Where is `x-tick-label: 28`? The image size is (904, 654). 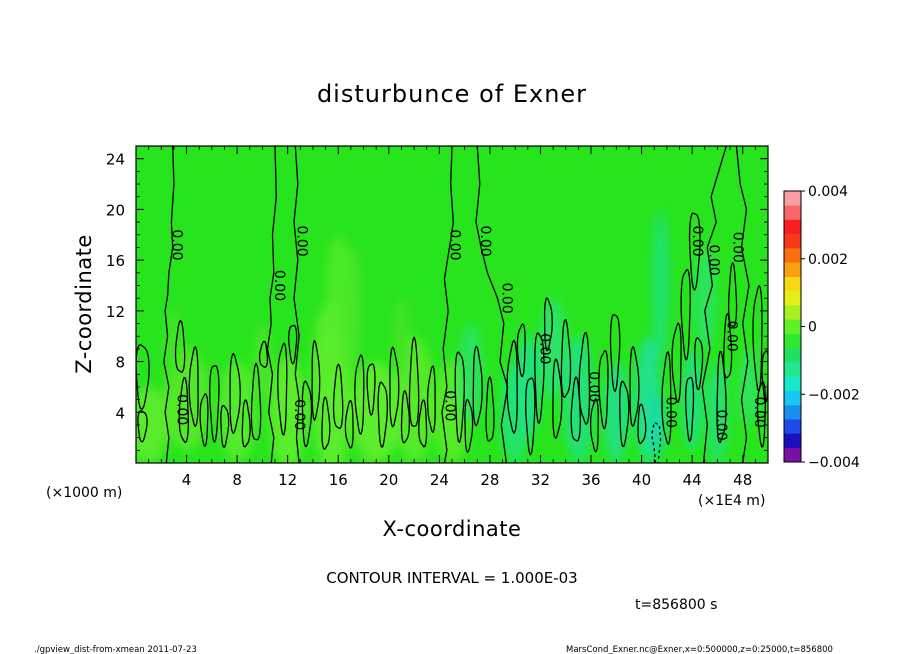 x-tick-label: 28 is located at coordinates (489, 480).